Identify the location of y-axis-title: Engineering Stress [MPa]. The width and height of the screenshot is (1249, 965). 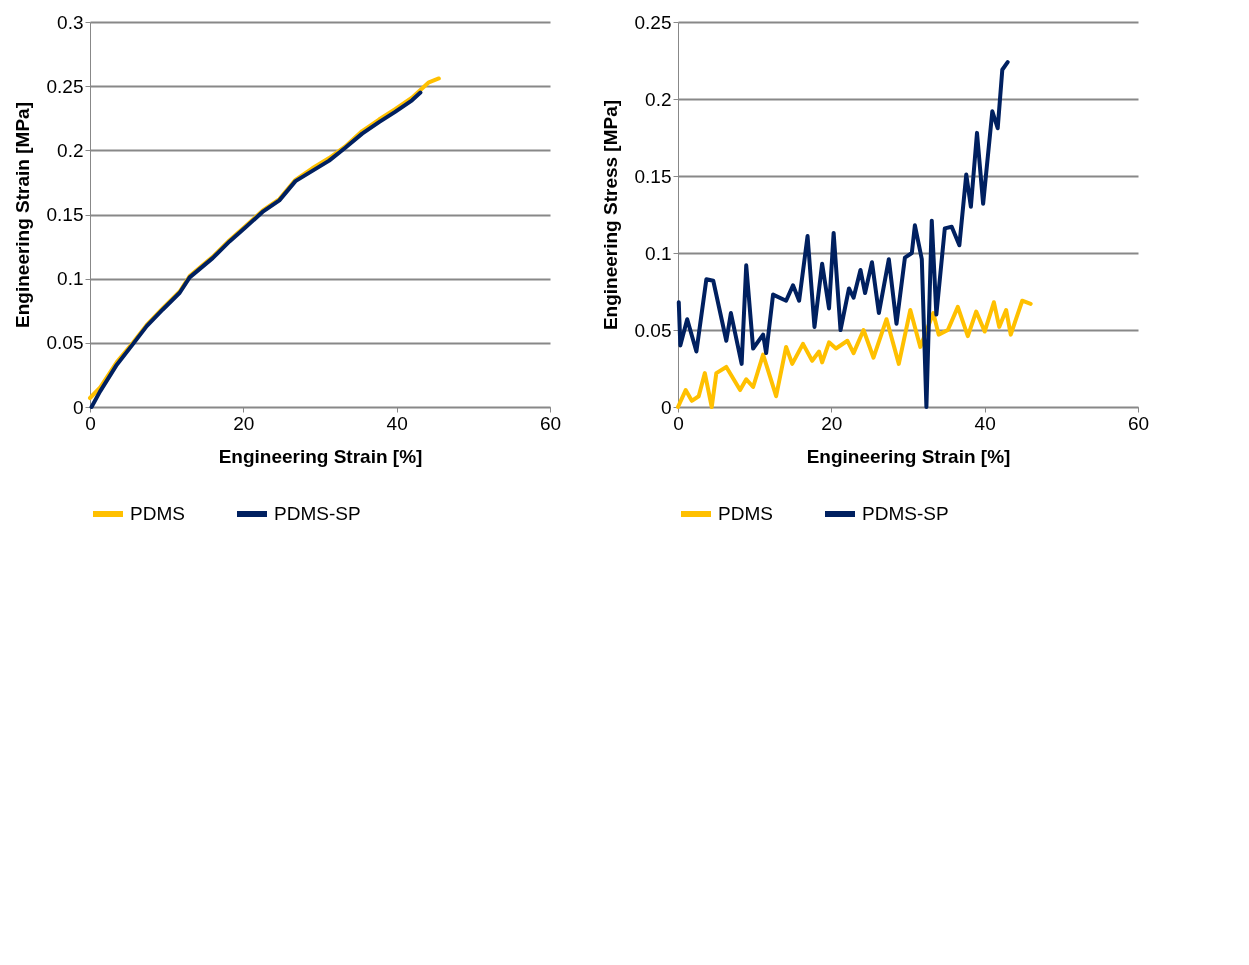
(610, 215).